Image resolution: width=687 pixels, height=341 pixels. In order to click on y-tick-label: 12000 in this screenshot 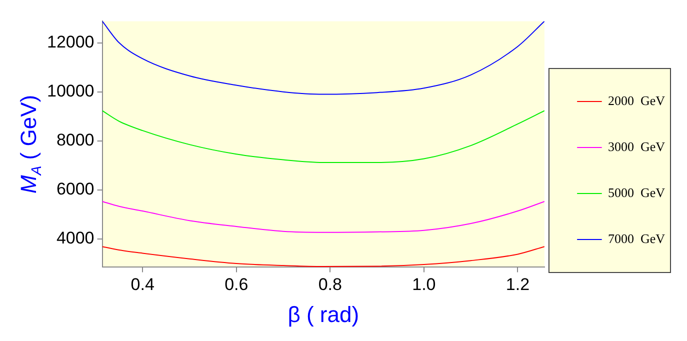, I will do `click(70, 42)`.